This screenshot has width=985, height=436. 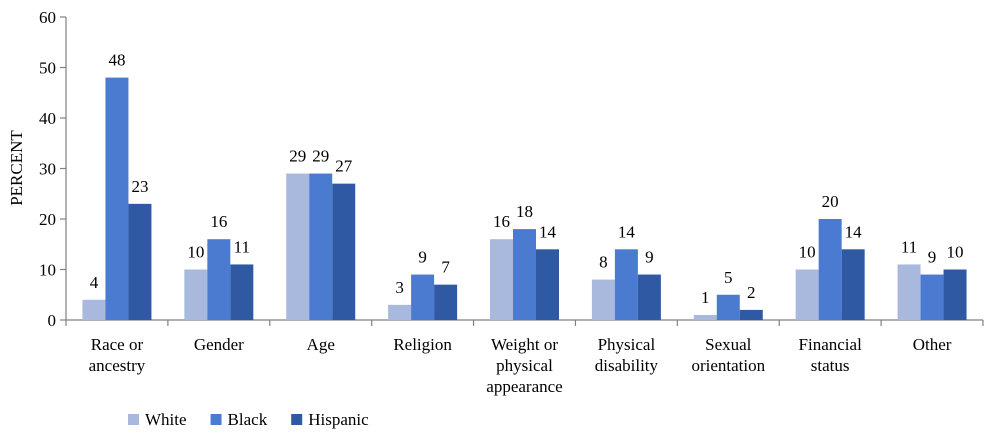 What do you see at coordinates (932, 344) in the screenshot?
I see `x-tick-label: Other` at bounding box center [932, 344].